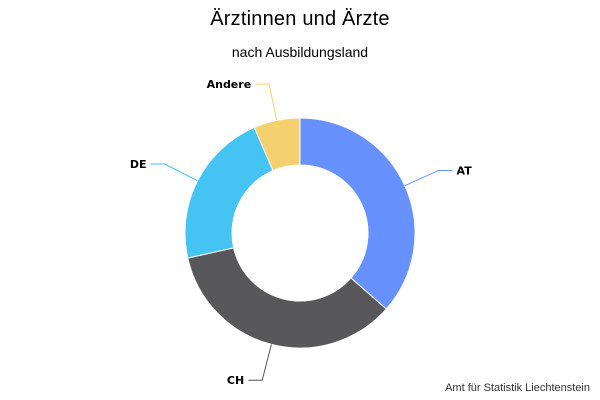  What do you see at coordinates (235, 380) in the screenshot?
I see `slice-label-ch: CH` at bounding box center [235, 380].